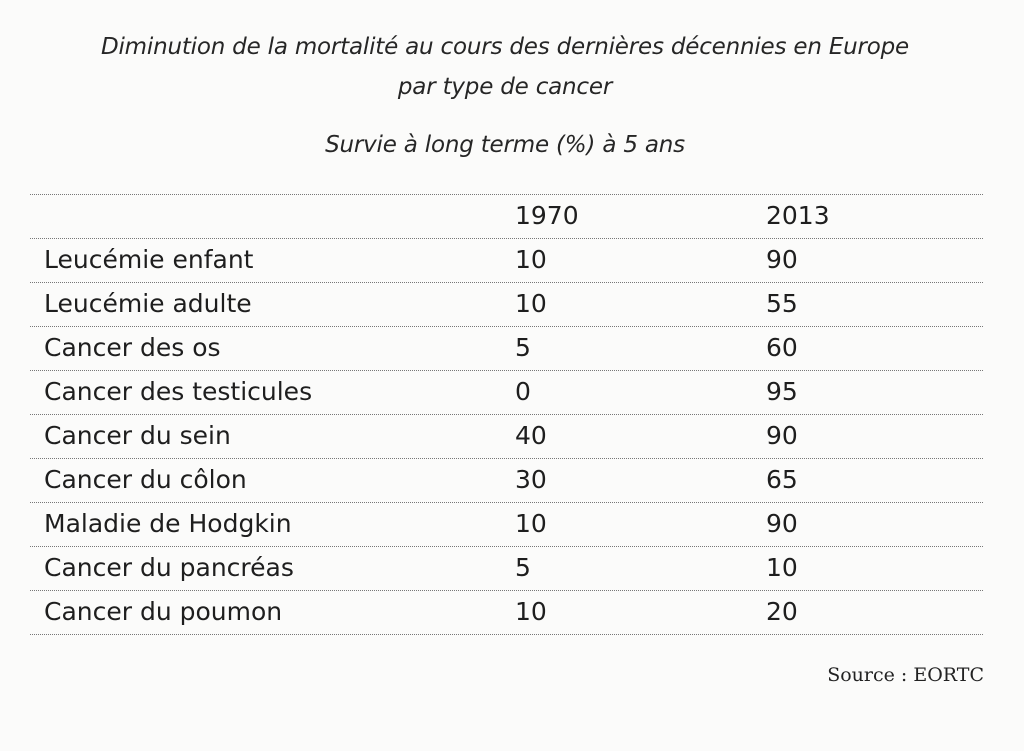  What do you see at coordinates (178, 391) in the screenshot?
I see `row-label: Cancer des testicules` at bounding box center [178, 391].